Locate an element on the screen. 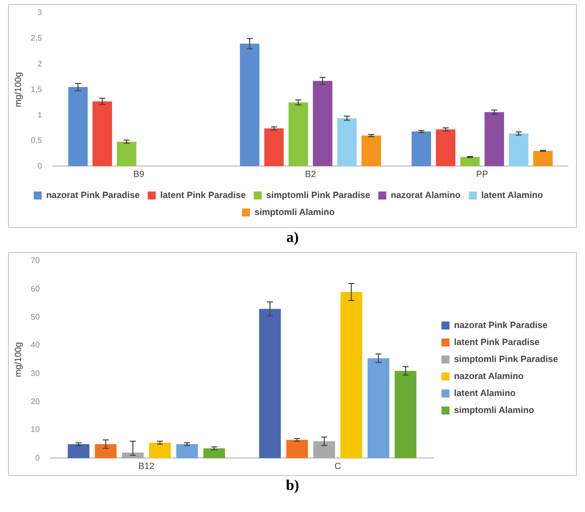 The height and width of the screenshot is (512, 585). y-tick-label: 3 is located at coordinates (39, 13).